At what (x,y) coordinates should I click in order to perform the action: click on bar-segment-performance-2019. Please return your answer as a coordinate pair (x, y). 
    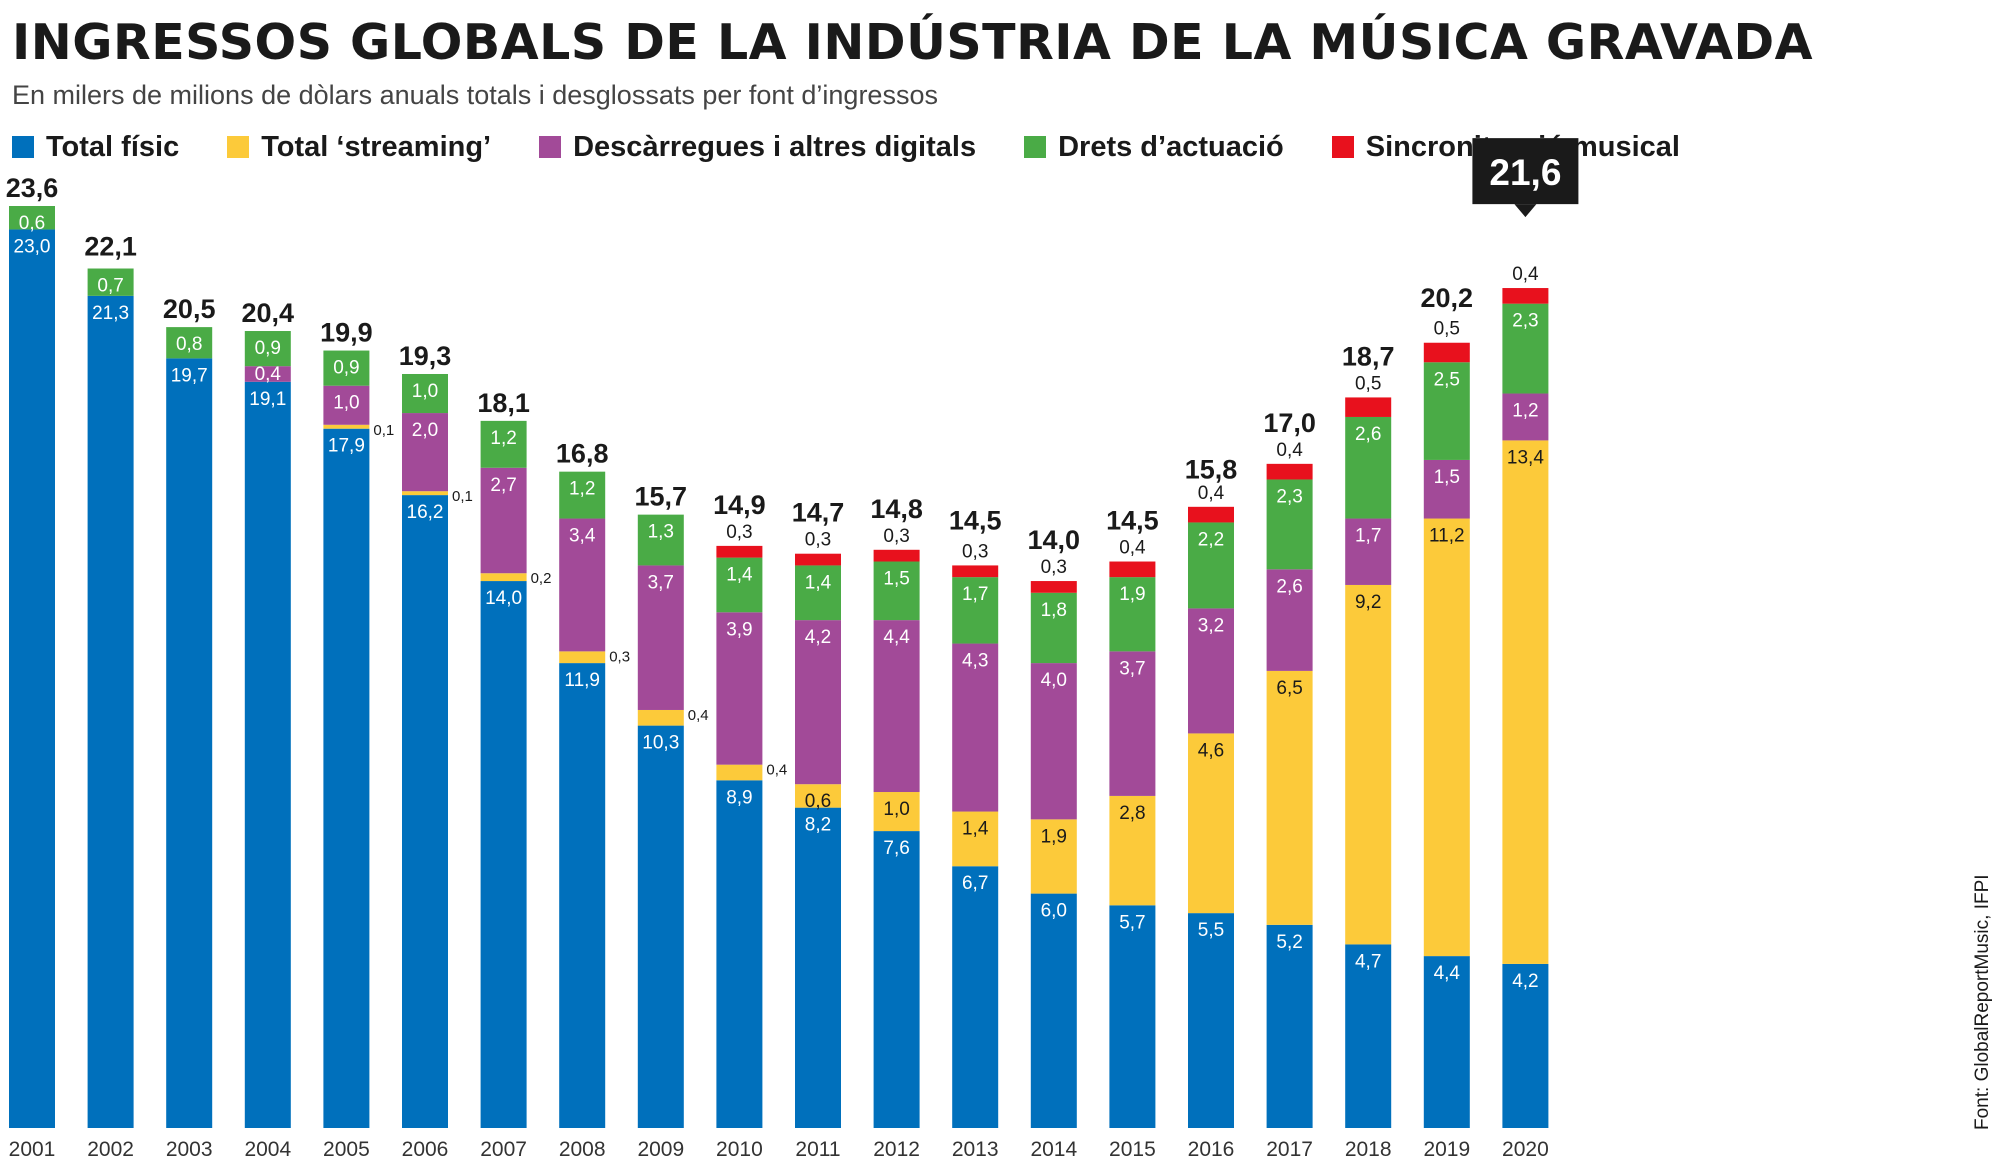
    Looking at the image, I should click on (1446, 411).